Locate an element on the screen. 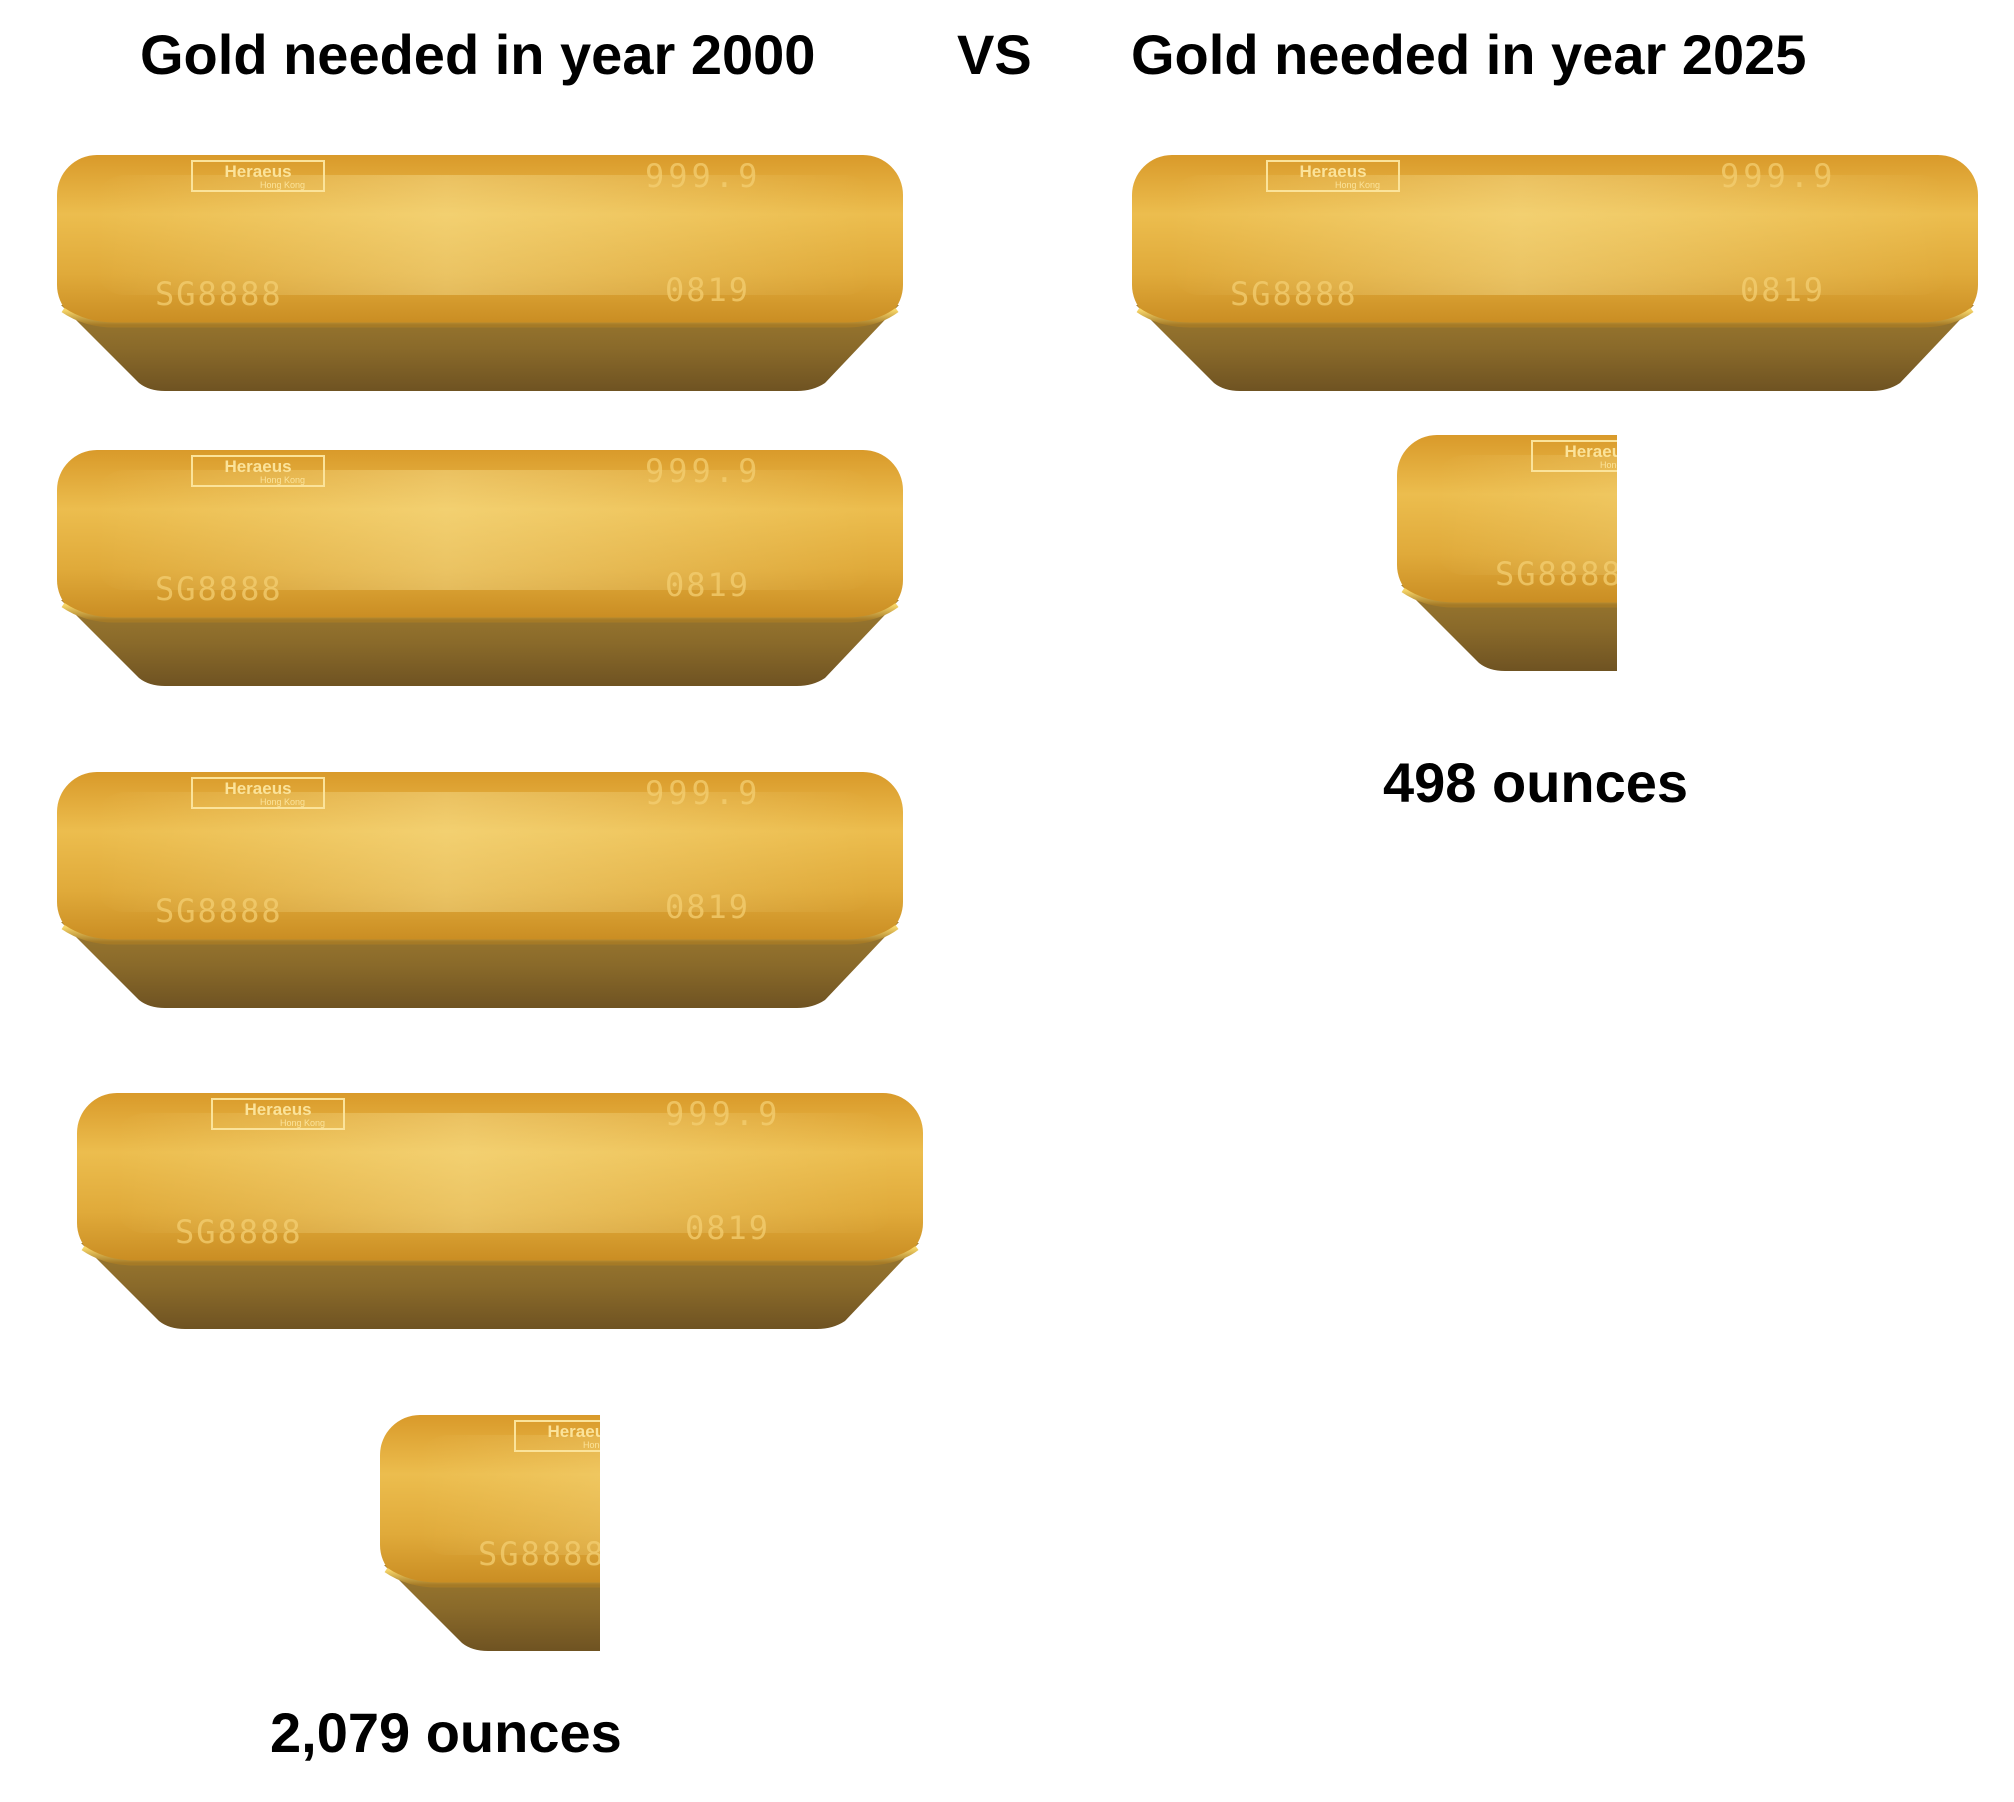 The width and height of the screenshot is (2014, 1802). total-ounces-2000: 2,079 ounces is located at coordinates (446, 1732).